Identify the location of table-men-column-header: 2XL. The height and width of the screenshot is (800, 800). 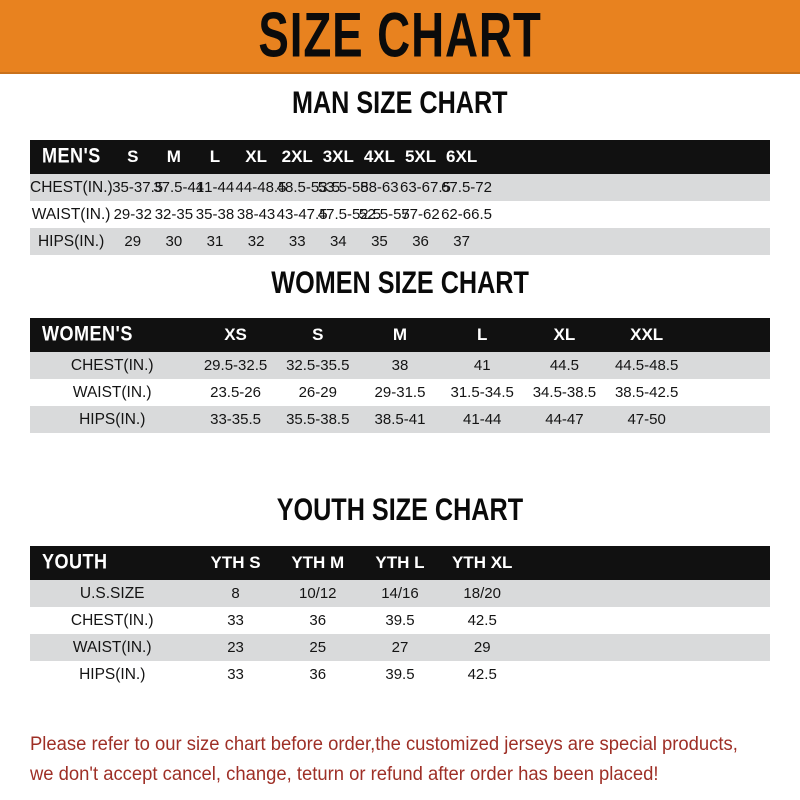
(297, 156).